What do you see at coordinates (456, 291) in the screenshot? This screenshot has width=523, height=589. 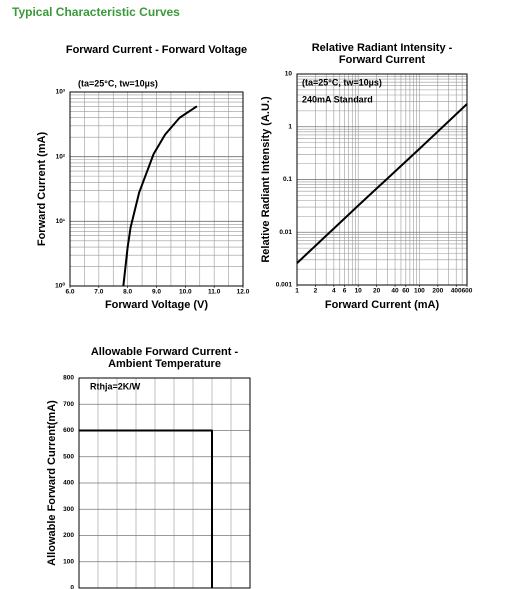 I see `x-tick-label: 400` at bounding box center [456, 291].